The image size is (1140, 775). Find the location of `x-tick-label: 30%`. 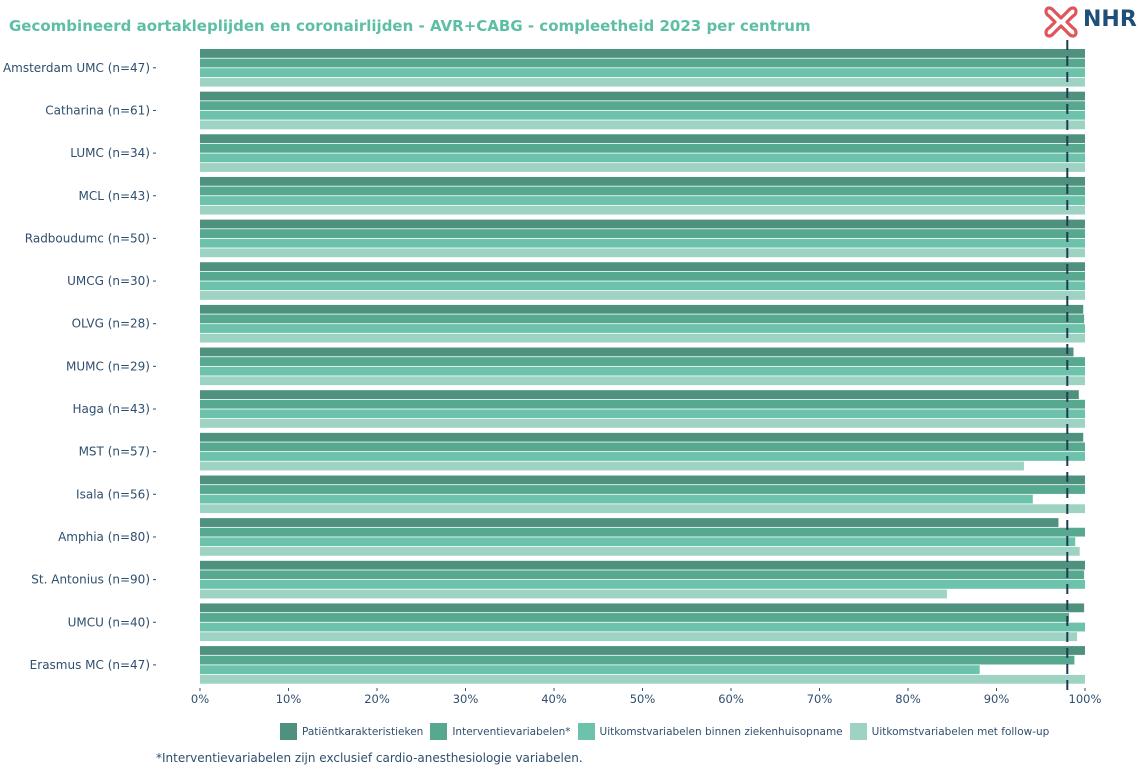

x-tick-label: 30% is located at coordinates (466, 699).